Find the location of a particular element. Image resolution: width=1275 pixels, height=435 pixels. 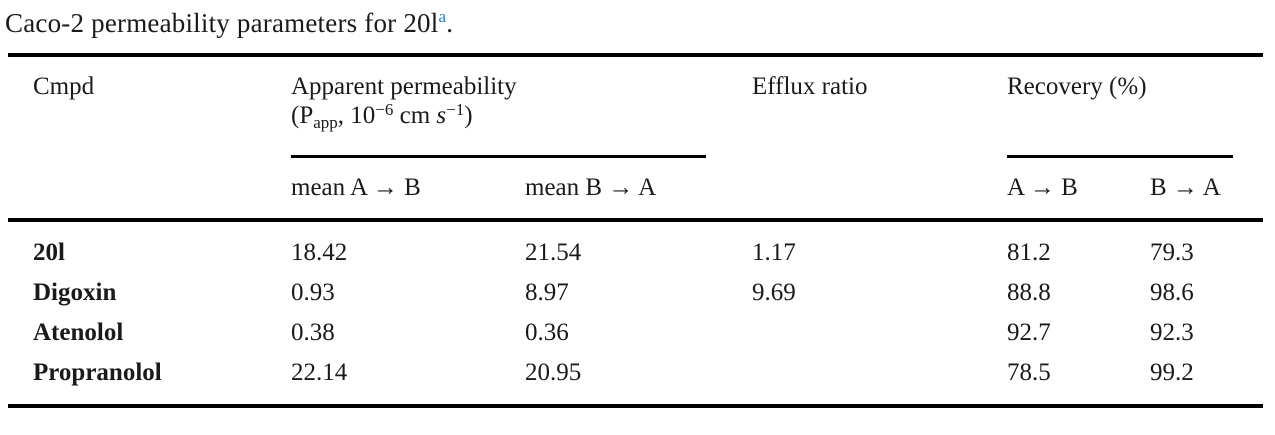

papp-unit-s: s is located at coordinates (441, 115).